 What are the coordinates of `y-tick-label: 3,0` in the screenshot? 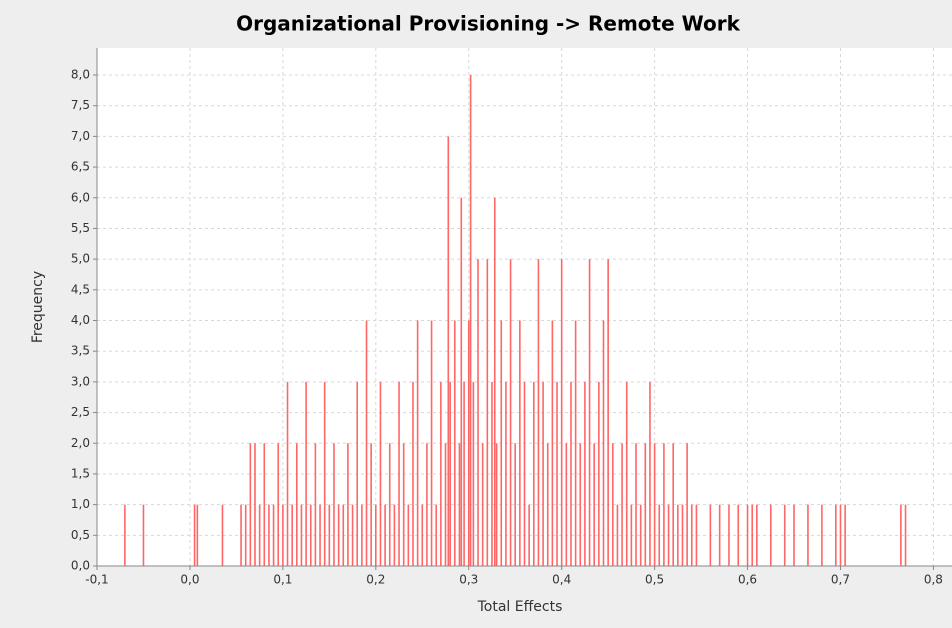 It's located at (80, 381).